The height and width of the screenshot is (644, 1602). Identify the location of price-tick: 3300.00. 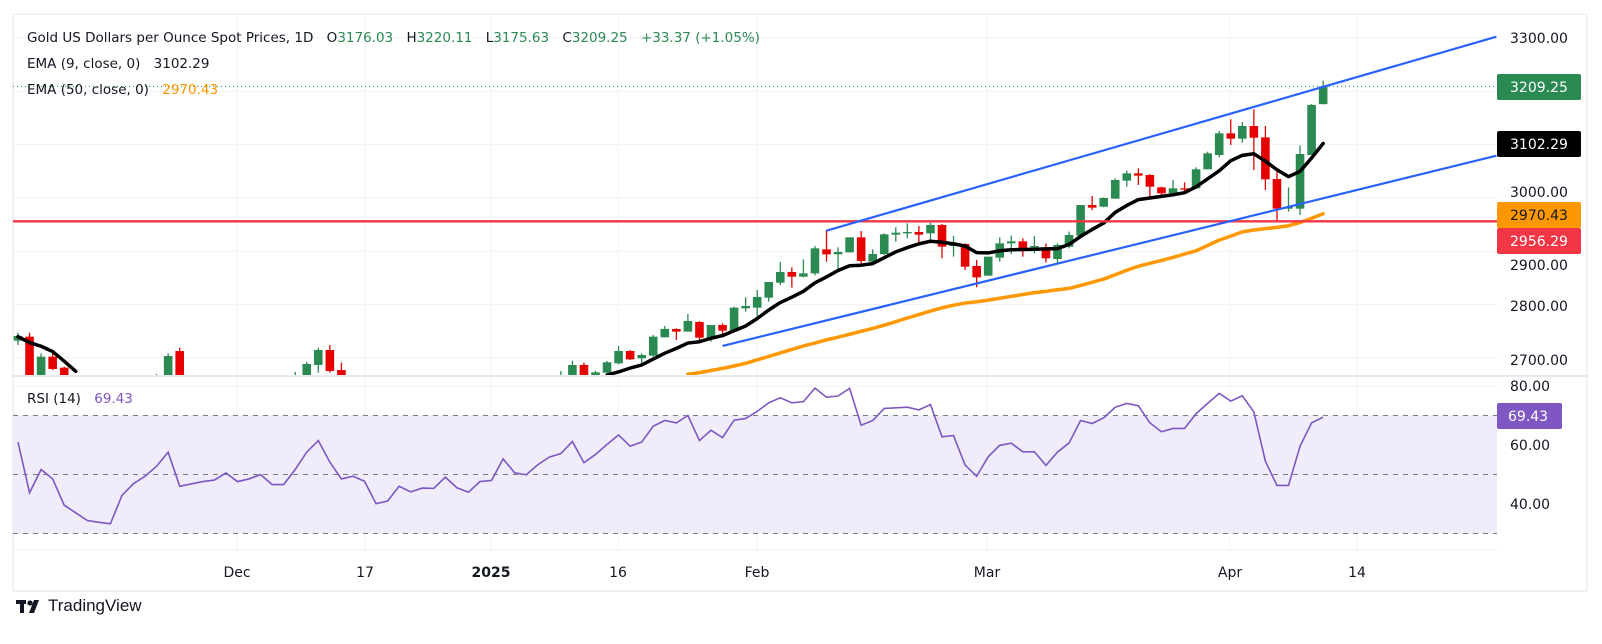
(1539, 39).